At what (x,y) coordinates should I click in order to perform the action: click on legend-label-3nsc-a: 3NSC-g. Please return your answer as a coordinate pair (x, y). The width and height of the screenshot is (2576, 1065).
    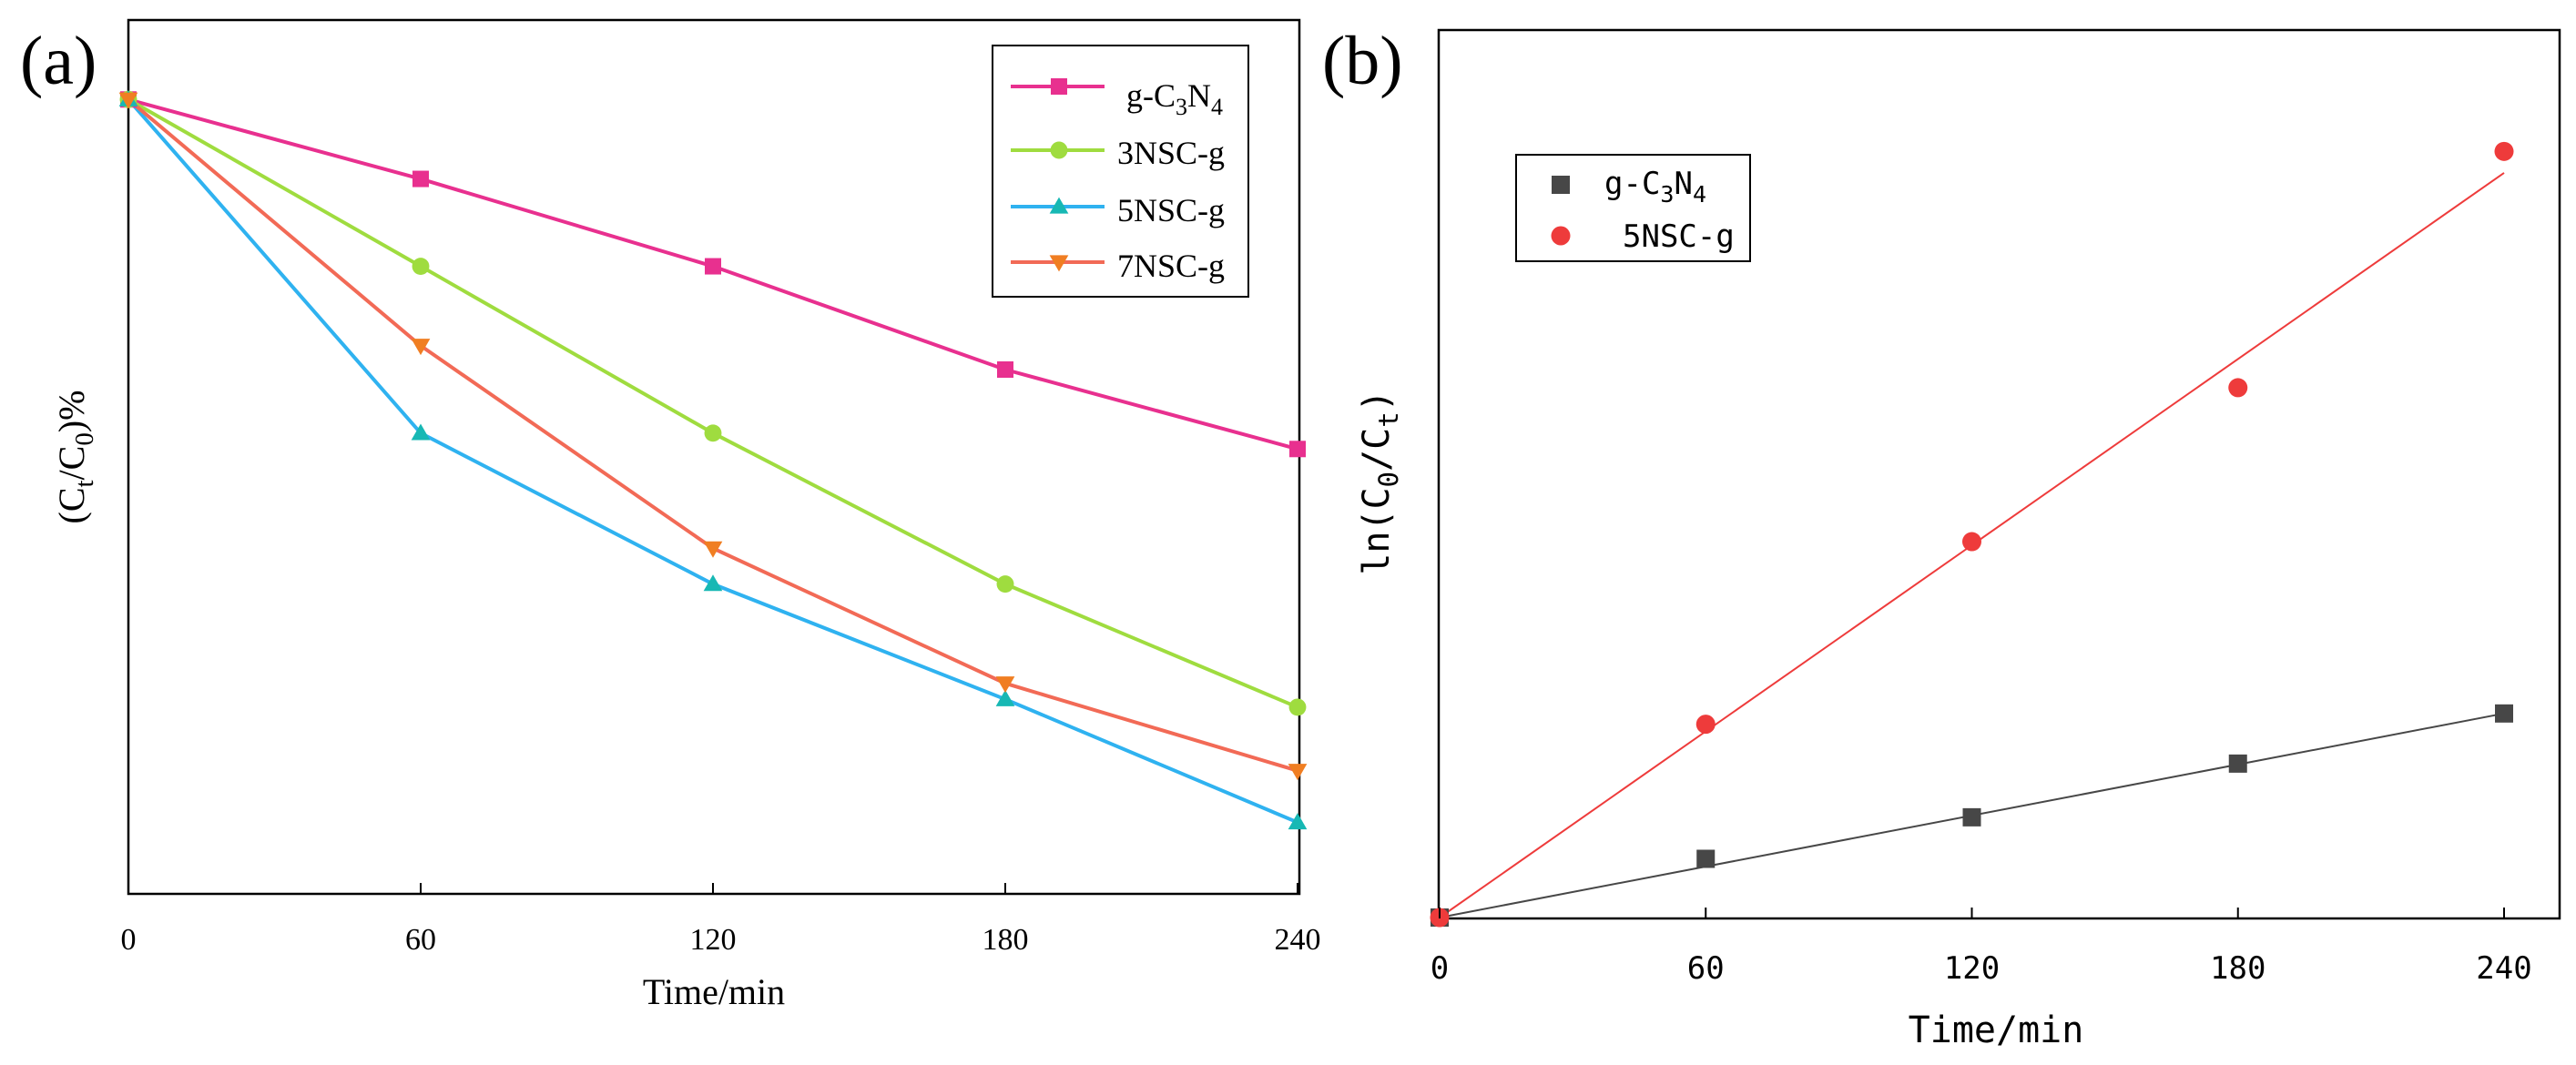
    Looking at the image, I should click on (1171, 153).